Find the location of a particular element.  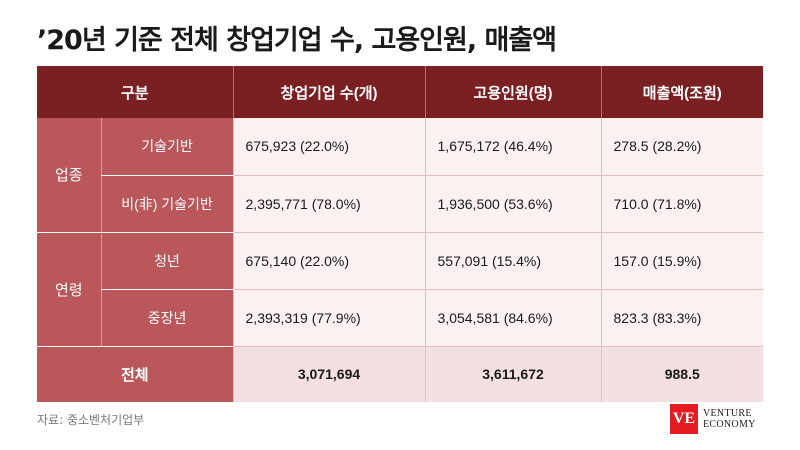

table-cell: 157.0 (15.9%) is located at coordinates (682, 261).